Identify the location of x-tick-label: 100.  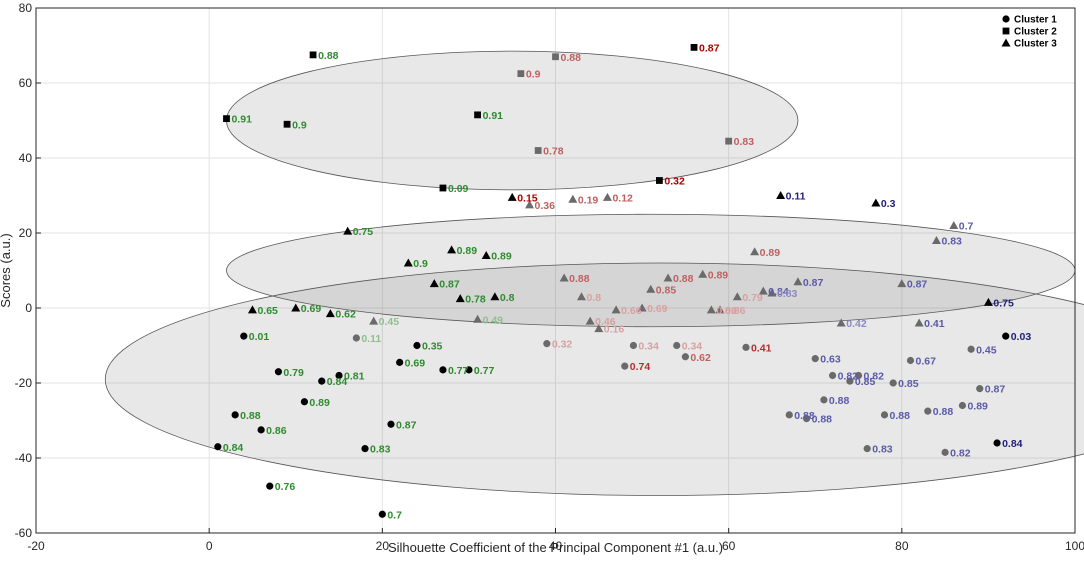
(1074, 546).